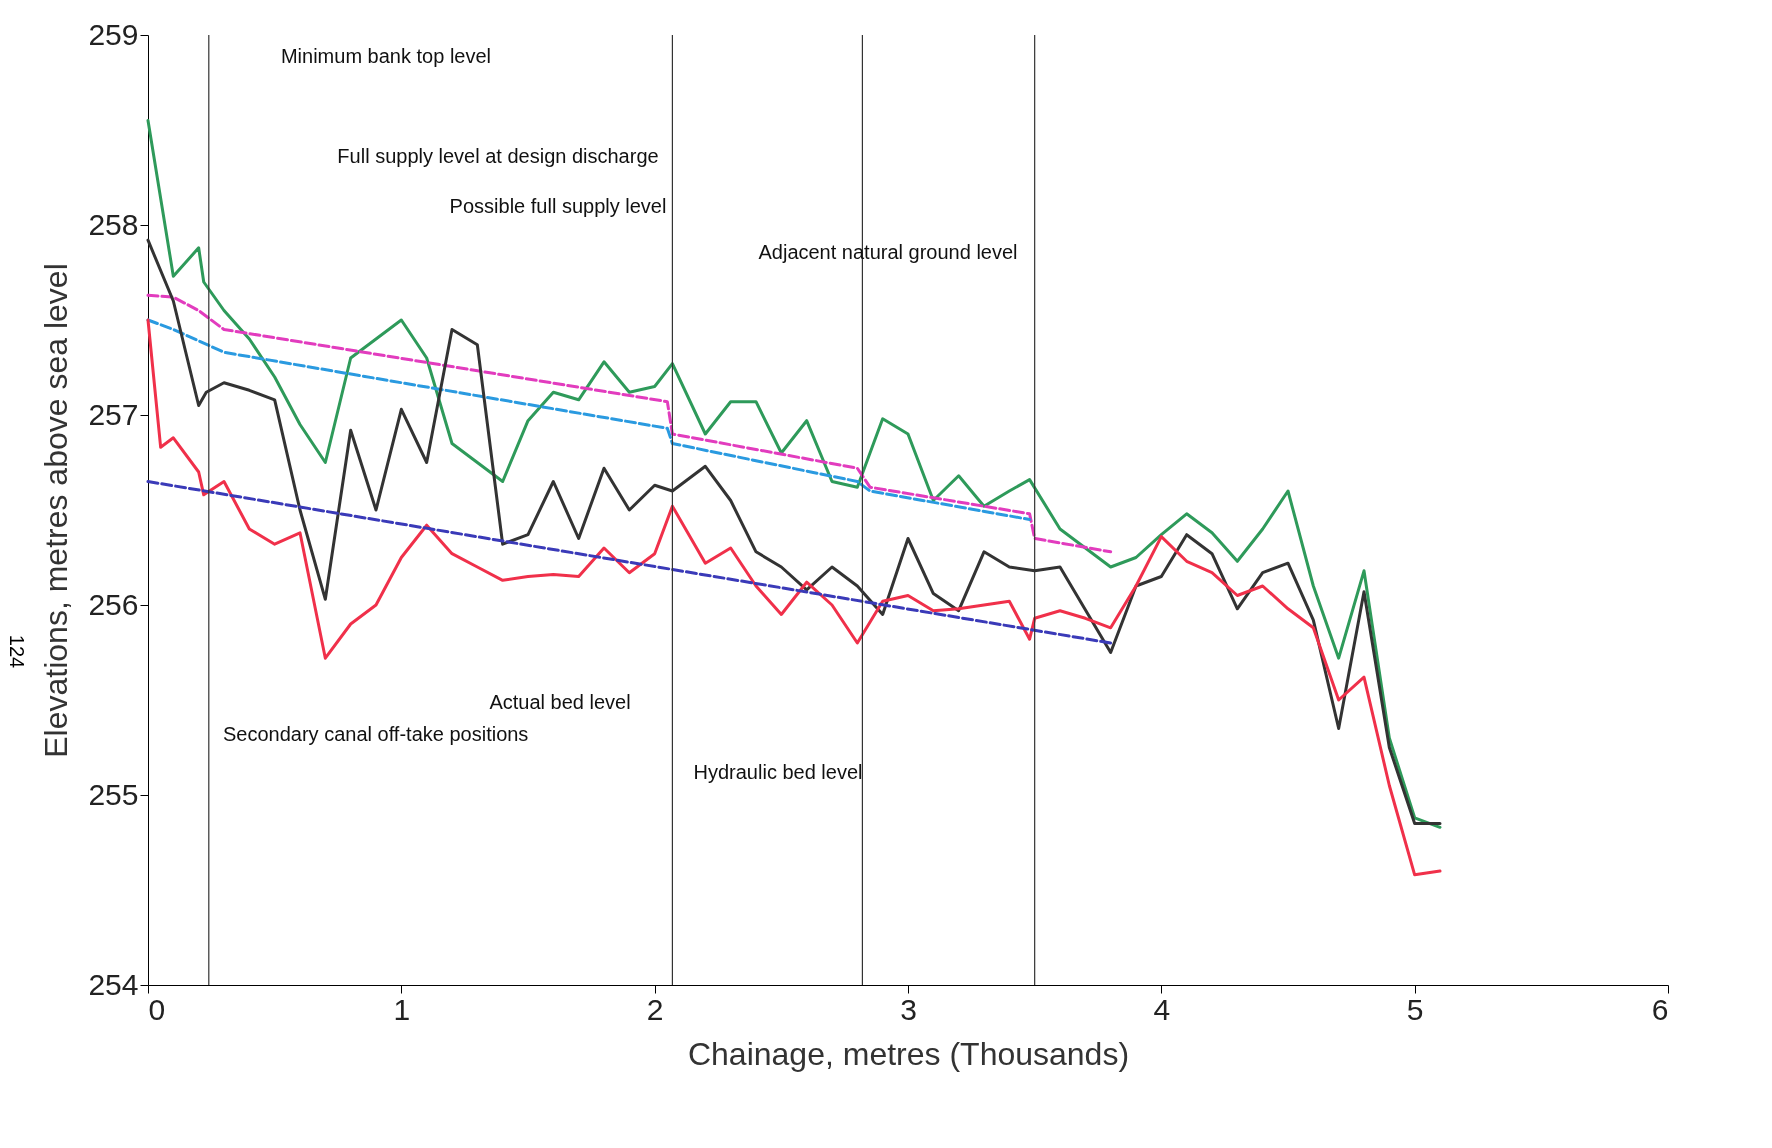 This screenshot has width=1772, height=1148. What do you see at coordinates (908, 1053) in the screenshot?
I see `x-axis-title: Chainage, metres (Thousands)` at bounding box center [908, 1053].